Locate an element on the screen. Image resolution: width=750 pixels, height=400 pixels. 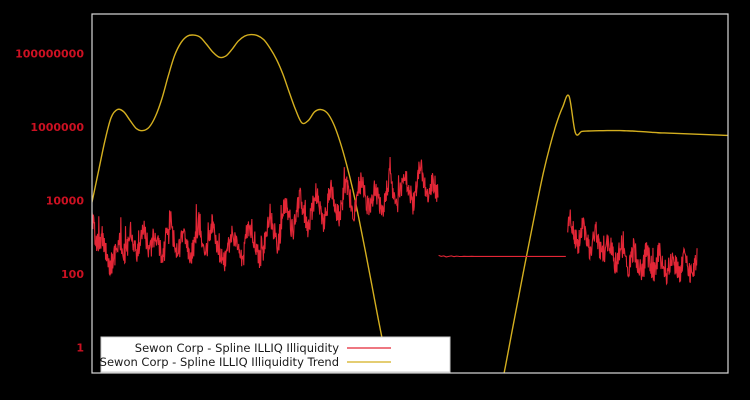
y-tick-label: 100000000 is located at coordinates (49, 54).